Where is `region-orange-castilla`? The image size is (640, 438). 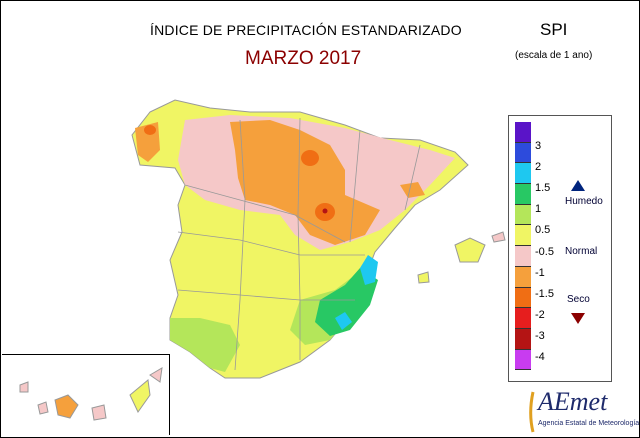
region-orange-castilla is located at coordinates (305, 182).